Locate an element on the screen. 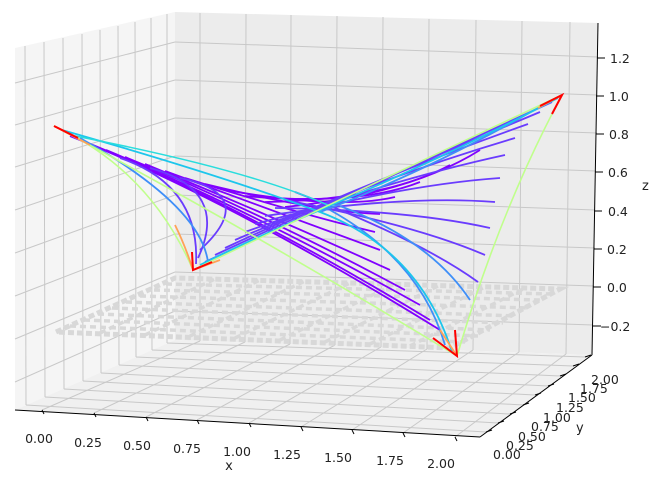 The image size is (657, 488). z-tick-label: 1.0 is located at coordinates (619, 96).